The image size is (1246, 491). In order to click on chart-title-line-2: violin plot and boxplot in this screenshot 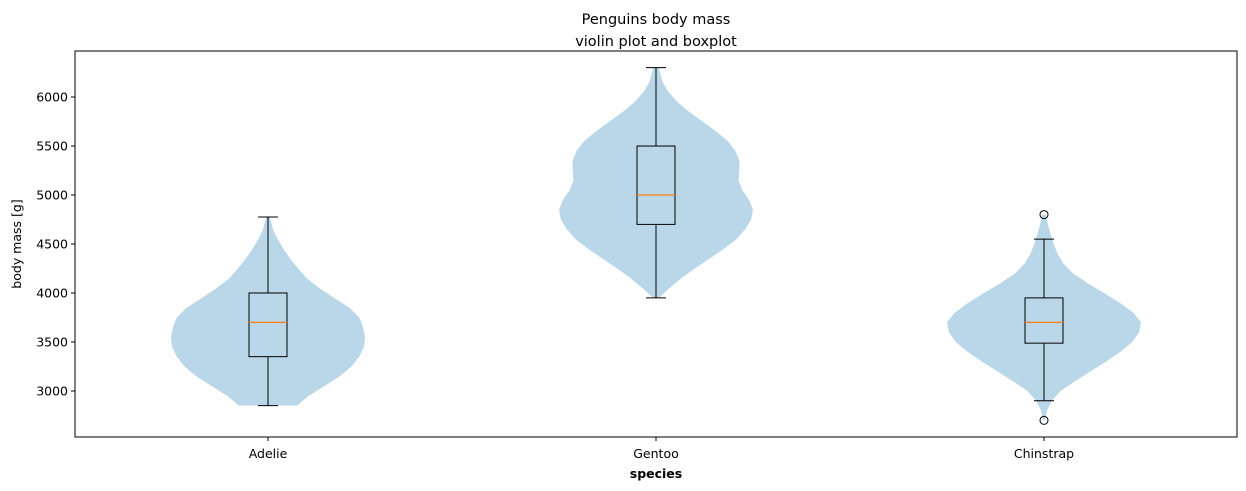, I will do `click(656, 42)`.